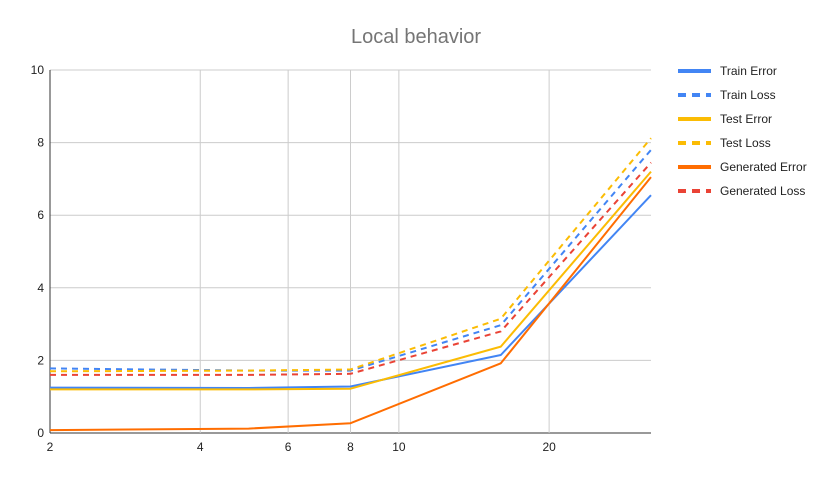 The width and height of the screenshot is (832, 477). I want to click on legend-label: Train Loss, so click(748, 95).